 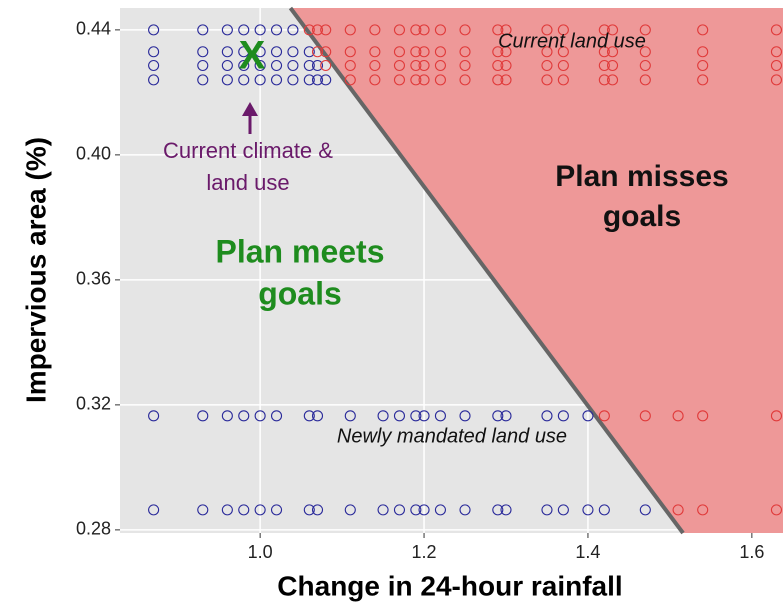 I want to click on annotation: Current land use, so click(x=572, y=41).